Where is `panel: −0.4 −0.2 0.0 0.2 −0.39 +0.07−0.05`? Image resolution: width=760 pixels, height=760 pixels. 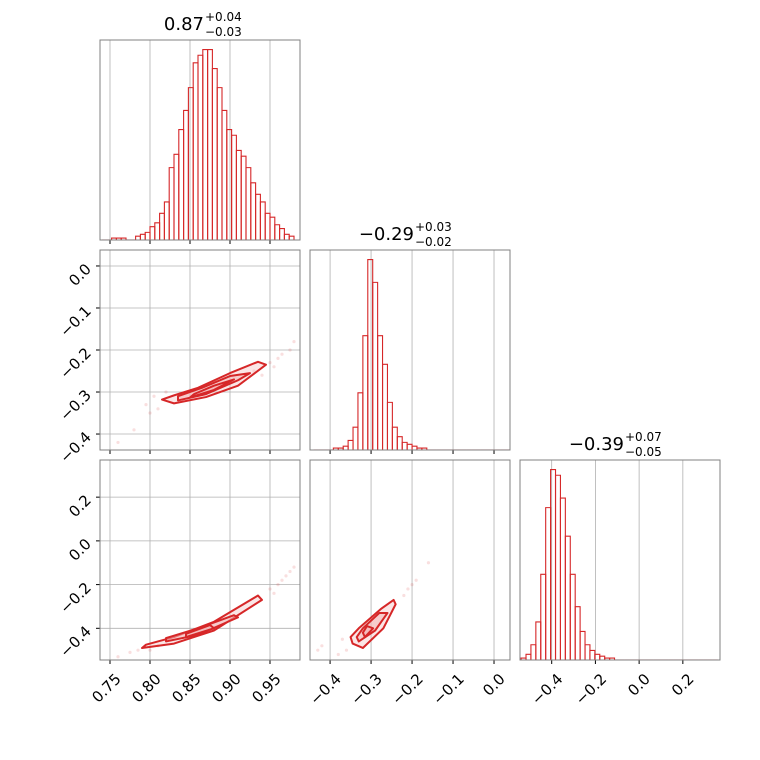
panel: −0.4 −0.2 0.0 0.2 −0.39 +0.07−0.05 is located at coordinates (620, 569).